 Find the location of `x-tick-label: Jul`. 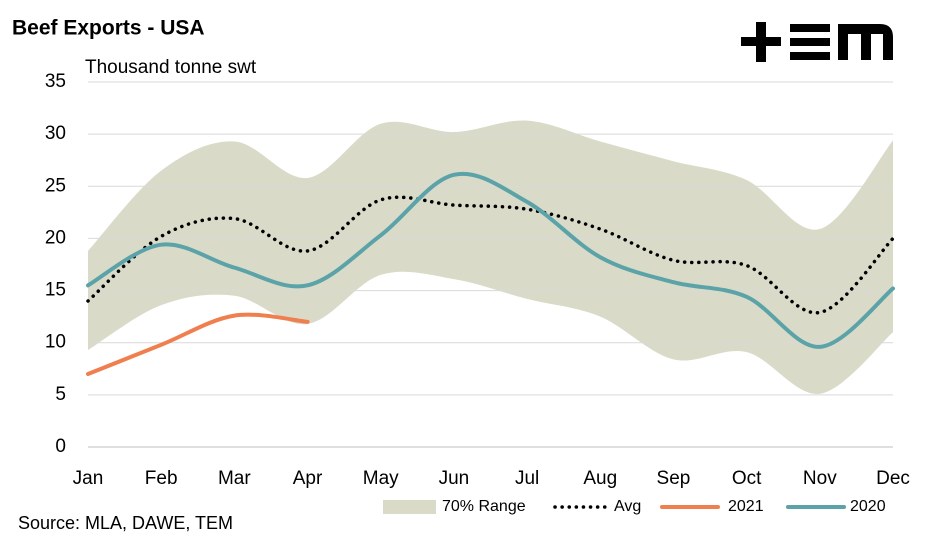

x-tick-label: Jul is located at coordinates (527, 478).